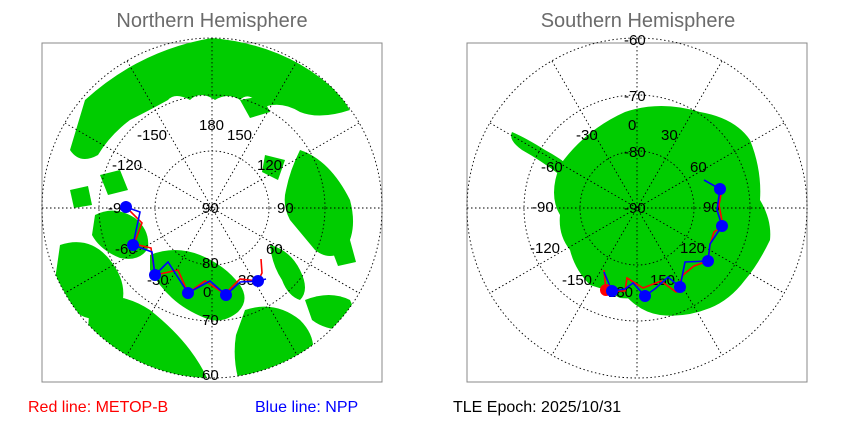  Describe the element at coordinates (638, 21) in the screenshot. I see `south-map-title: Southern Hemisphere` at that location.